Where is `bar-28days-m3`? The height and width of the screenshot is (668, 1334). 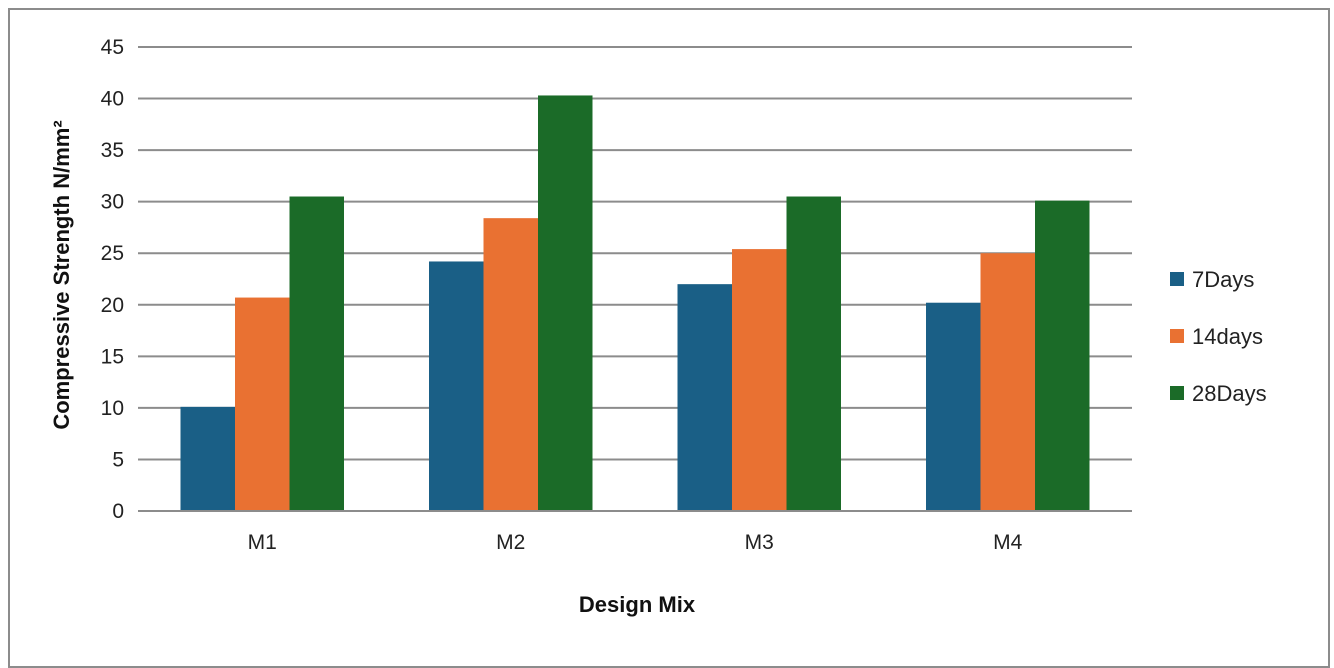 bar-28days-m3 is located at coordinates (813, 353).